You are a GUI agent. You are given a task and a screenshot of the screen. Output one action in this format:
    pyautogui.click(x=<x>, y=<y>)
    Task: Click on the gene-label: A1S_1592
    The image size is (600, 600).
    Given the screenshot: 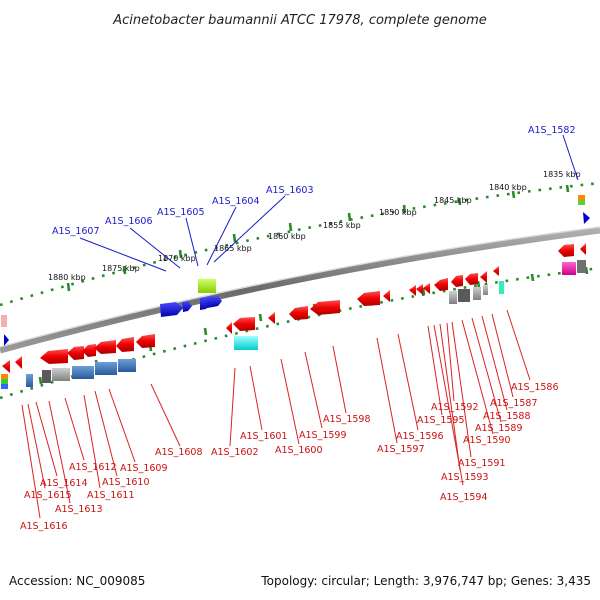 What is the action you would take?
    pyautogui.click(x=455, y=407)
    